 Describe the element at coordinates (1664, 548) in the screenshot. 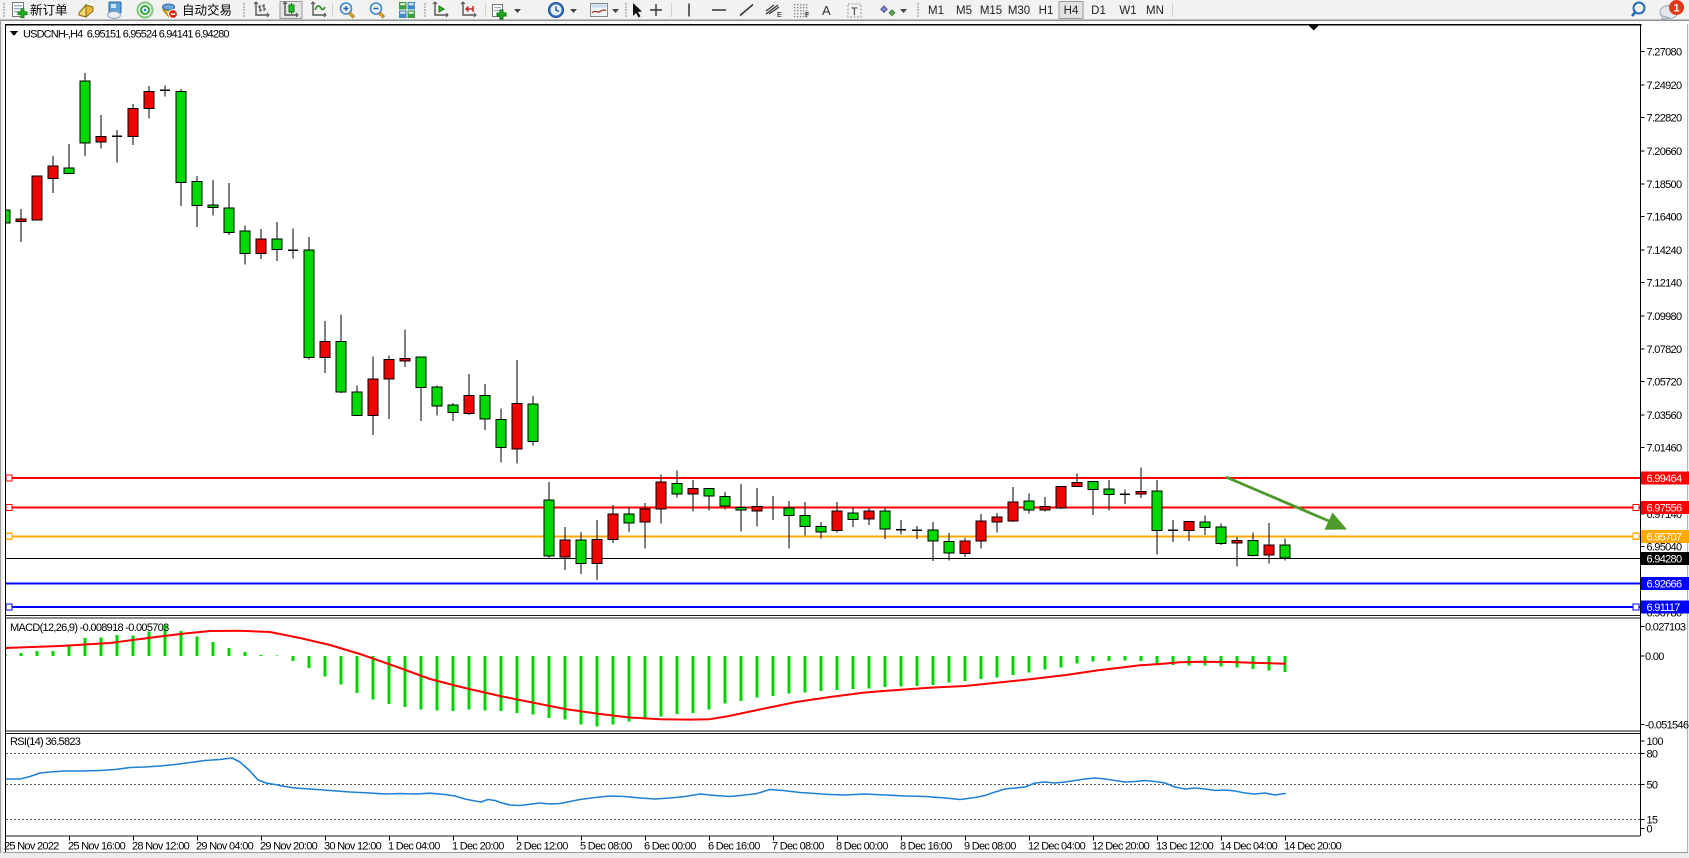

I see `svg-text: 6.95040` at that location.